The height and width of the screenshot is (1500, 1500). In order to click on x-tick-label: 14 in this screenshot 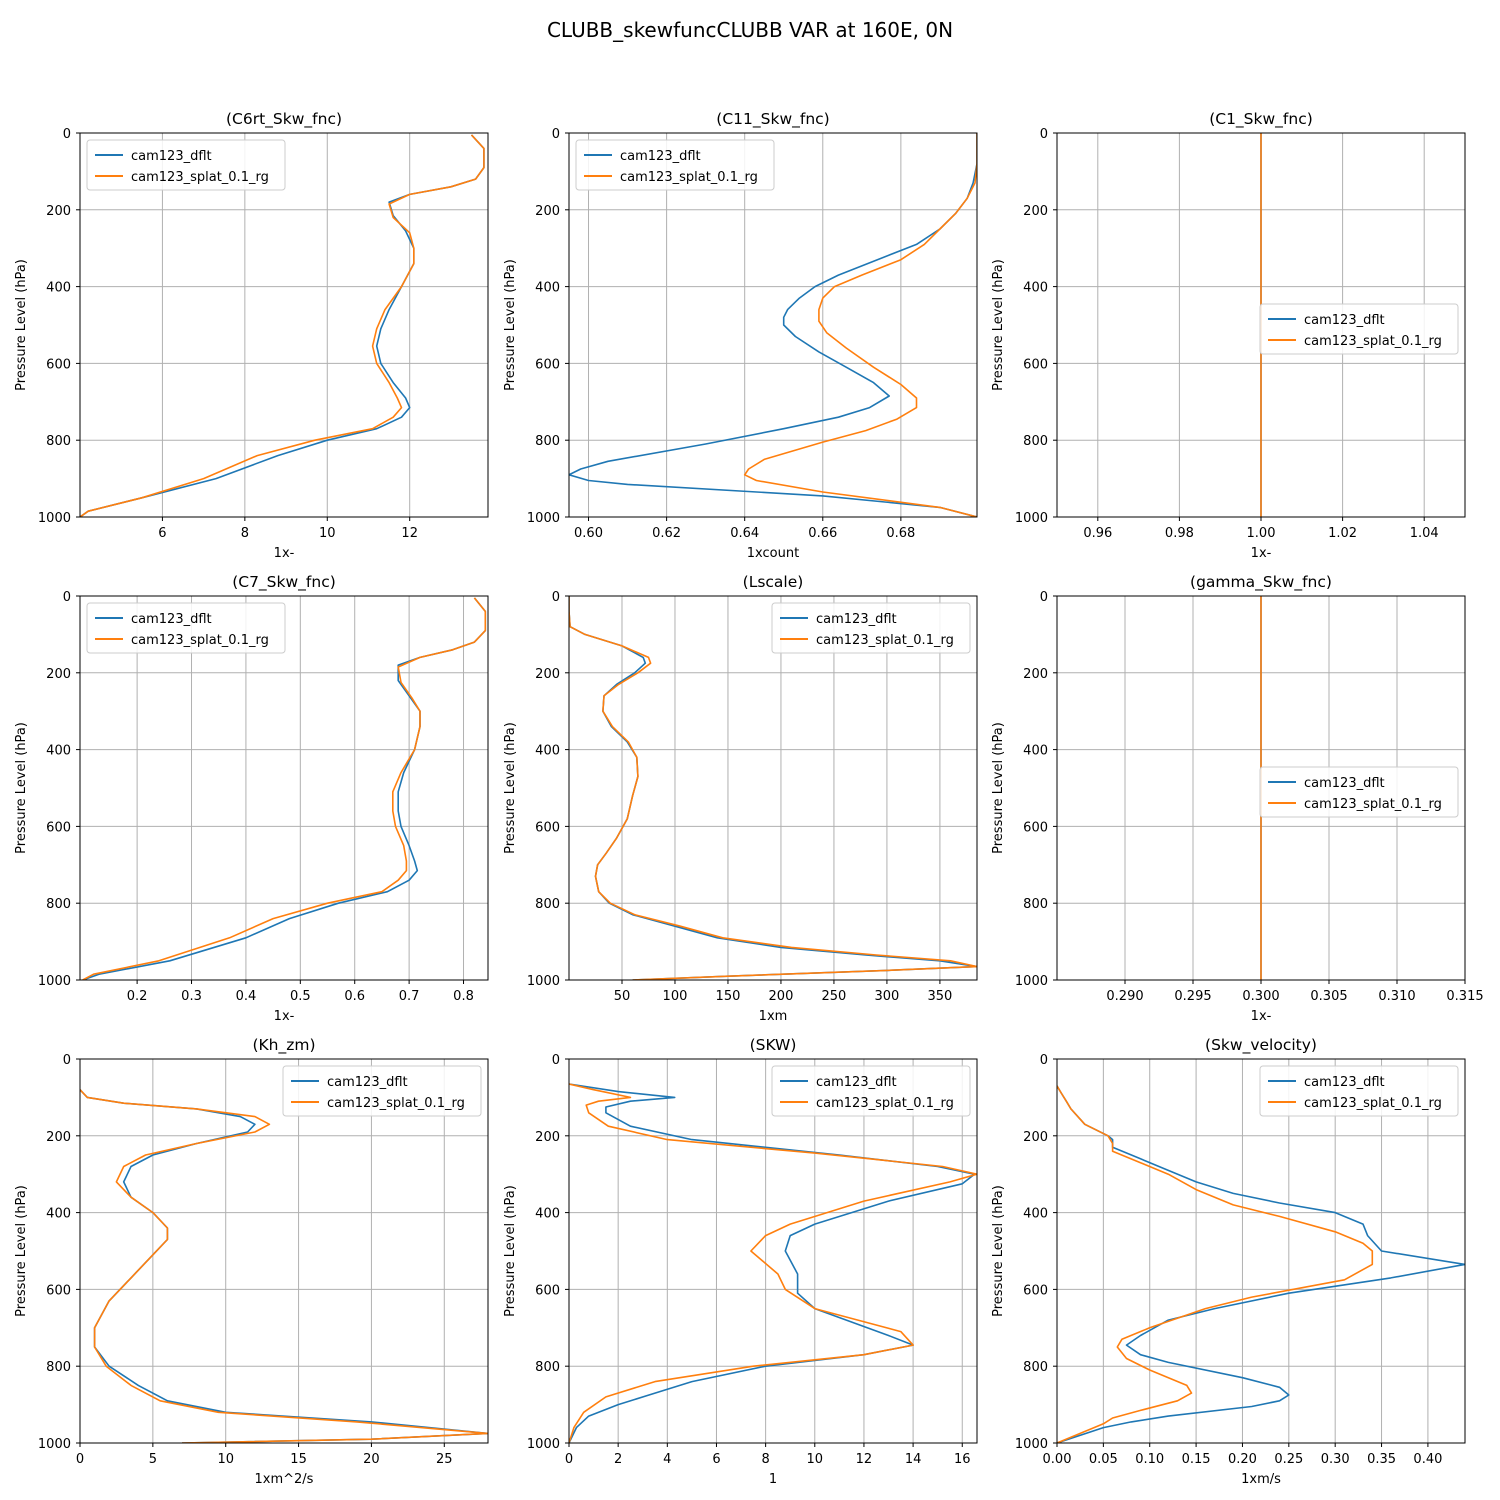, I will do `click(913, 1459)`.